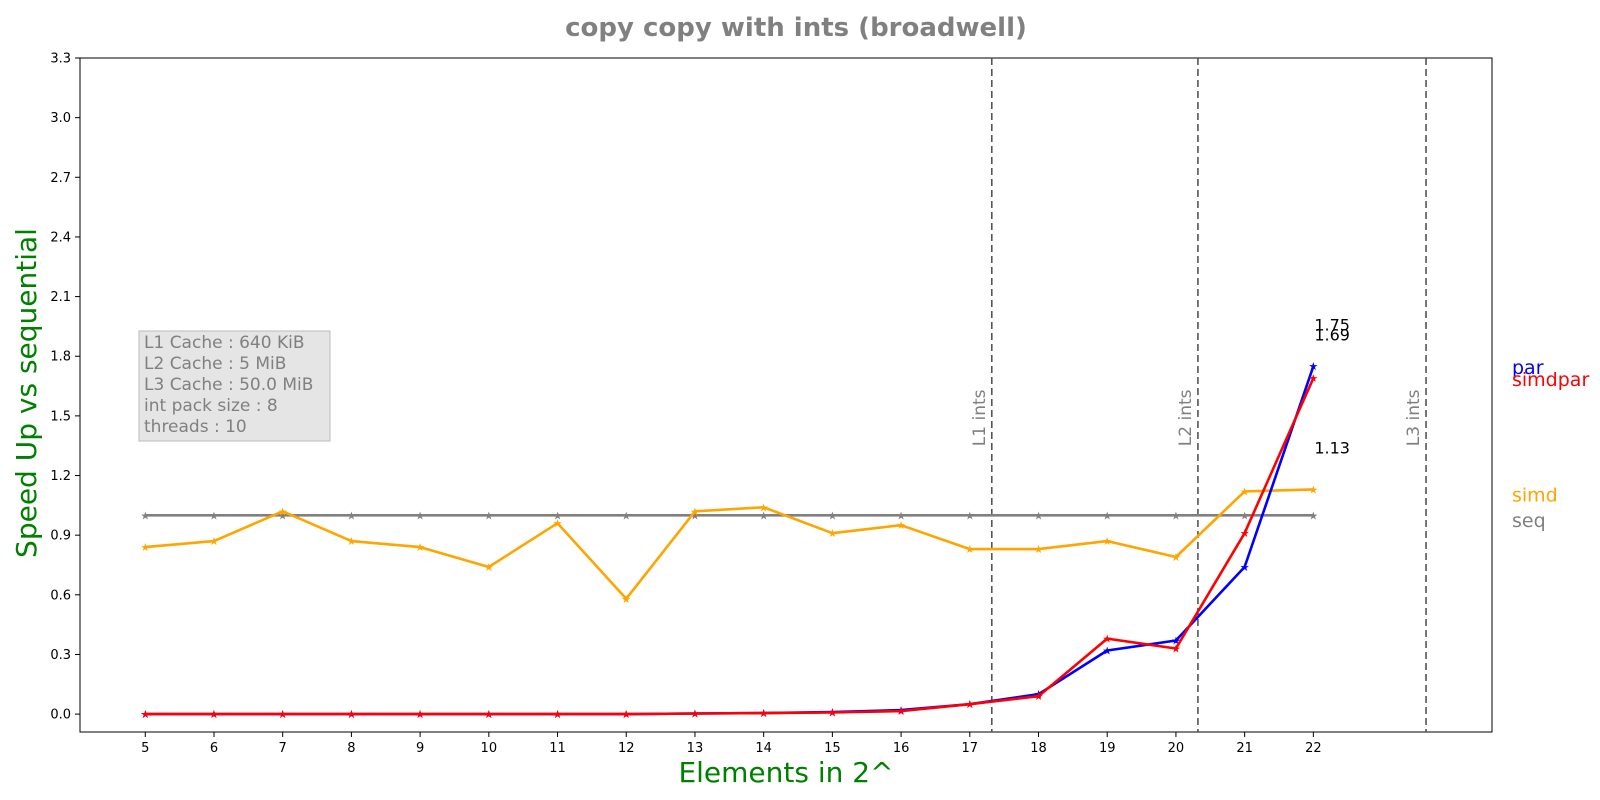 This screenshot has height=800, width=1600. Describe the element at coordinates (557, 748) in the screenshot. I see `x-tick-label: 11` at that location.